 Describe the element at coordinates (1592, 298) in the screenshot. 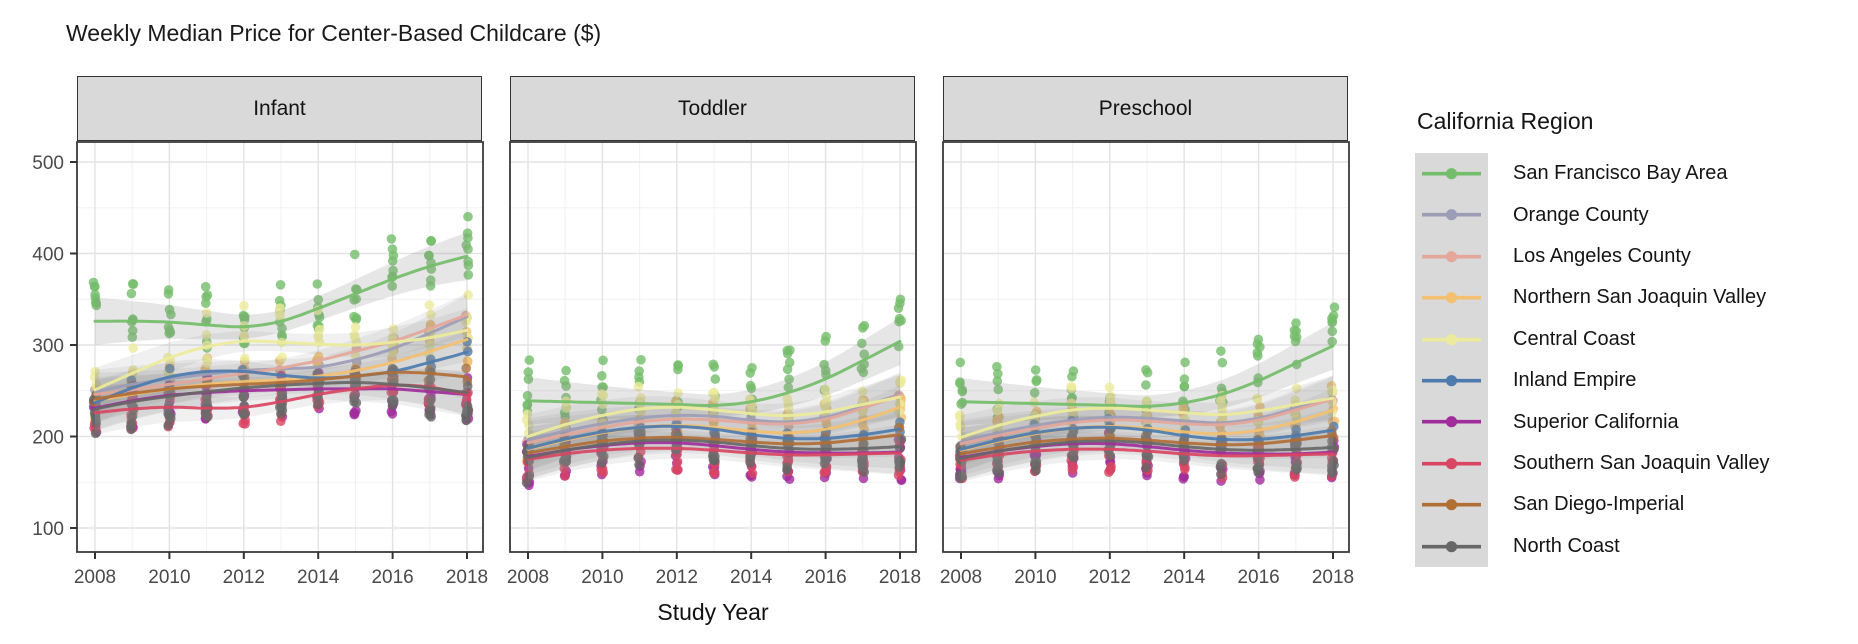

I see `legend-item: Northern San Joaquin Valley` at that location.